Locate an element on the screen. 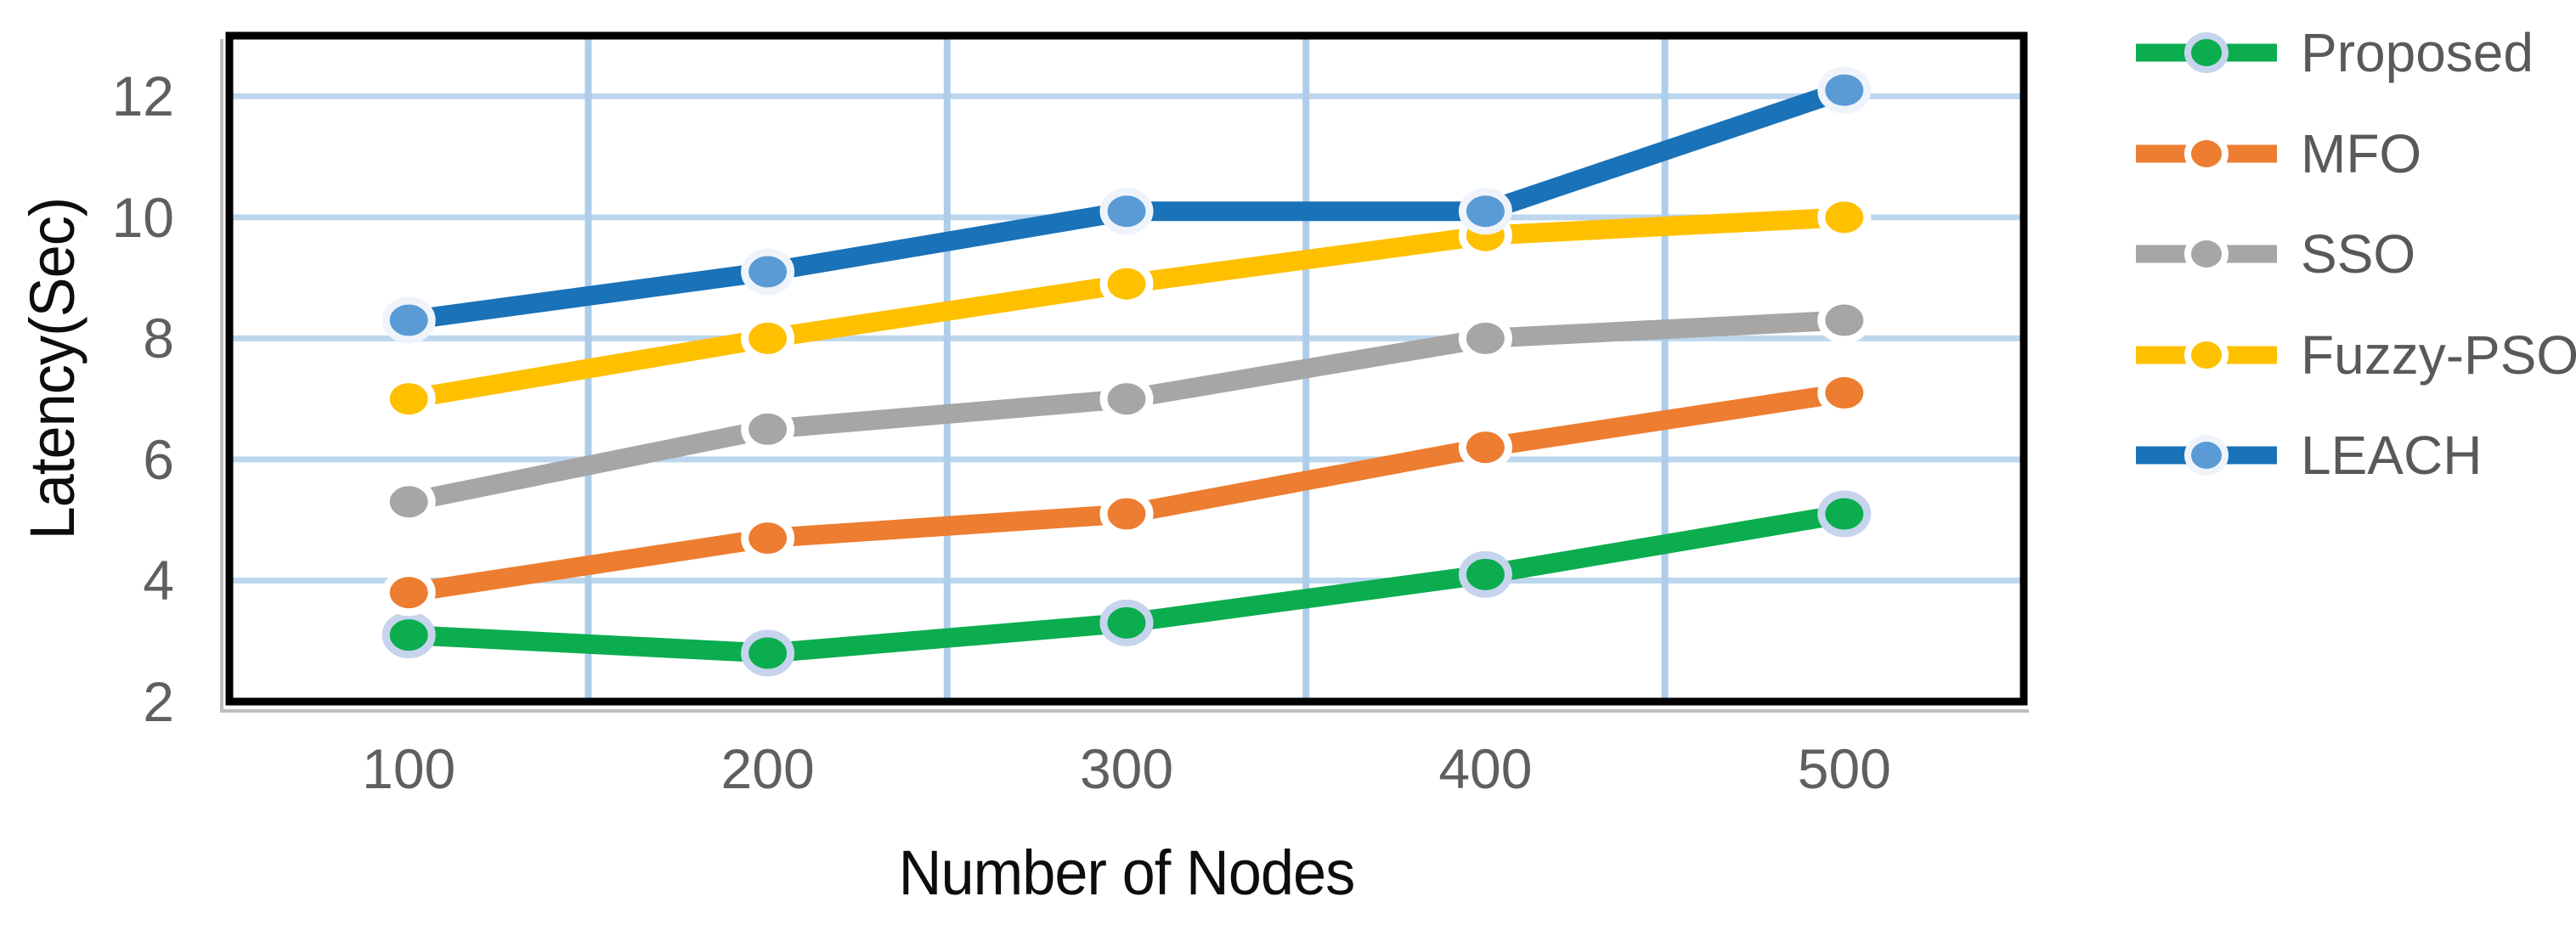  legend-item-fuzzy-pso: Fuzzy-PSO is located at coordinates (2355, 355).